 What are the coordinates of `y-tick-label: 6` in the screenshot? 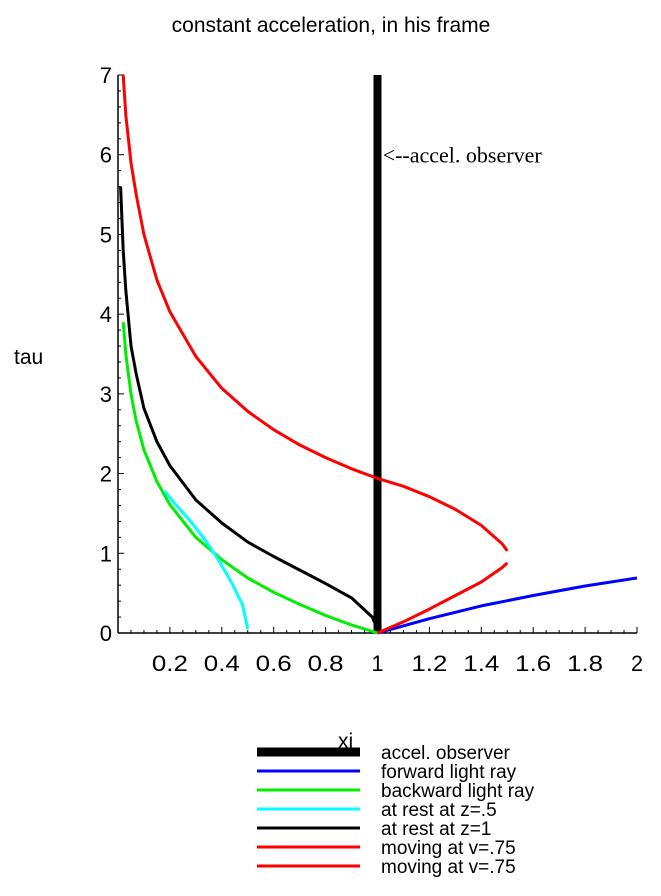 It's located at (106, 155).